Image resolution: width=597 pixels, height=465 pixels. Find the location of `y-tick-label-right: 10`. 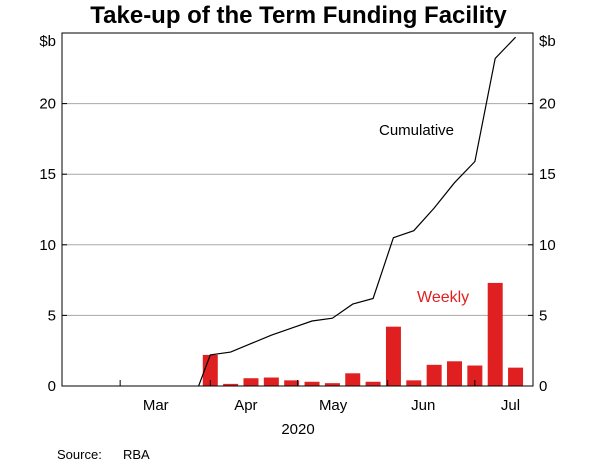

y-tick-label-right: 10 is located at coordinates (547, 245).